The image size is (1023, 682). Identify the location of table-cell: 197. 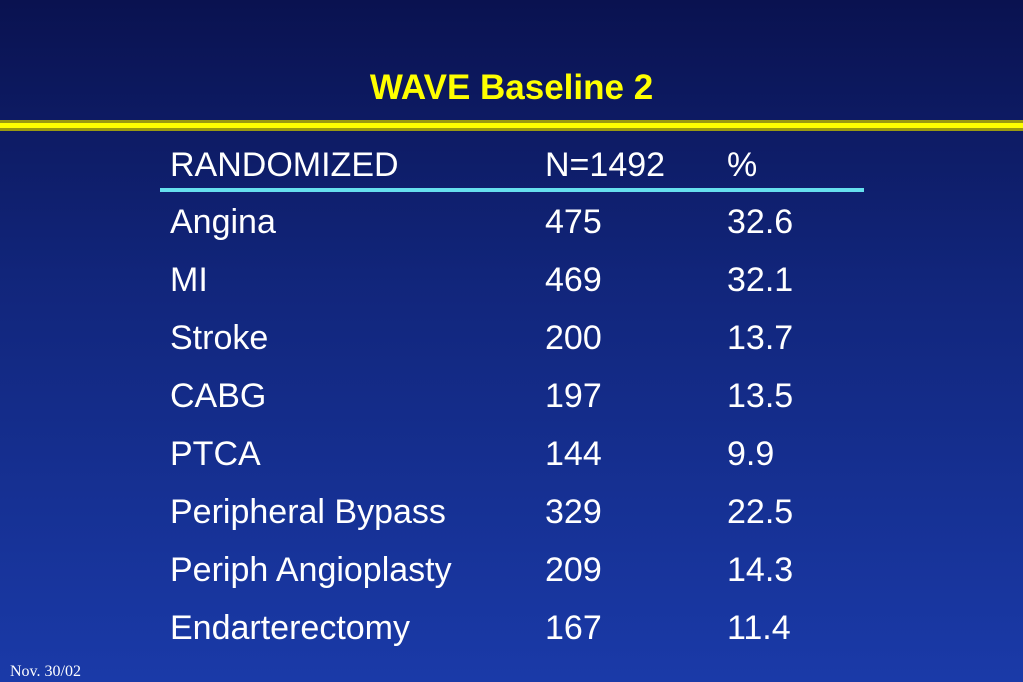
(573, 396).